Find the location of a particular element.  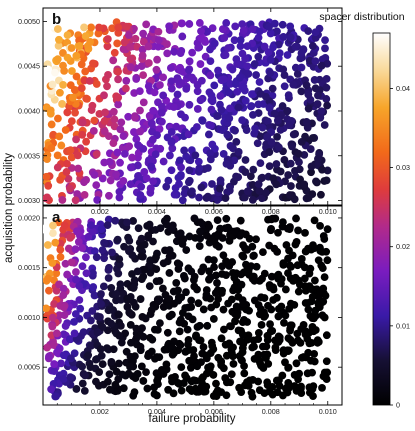

y-tick-label: 0.0010 is located at coordinates (29, 317).